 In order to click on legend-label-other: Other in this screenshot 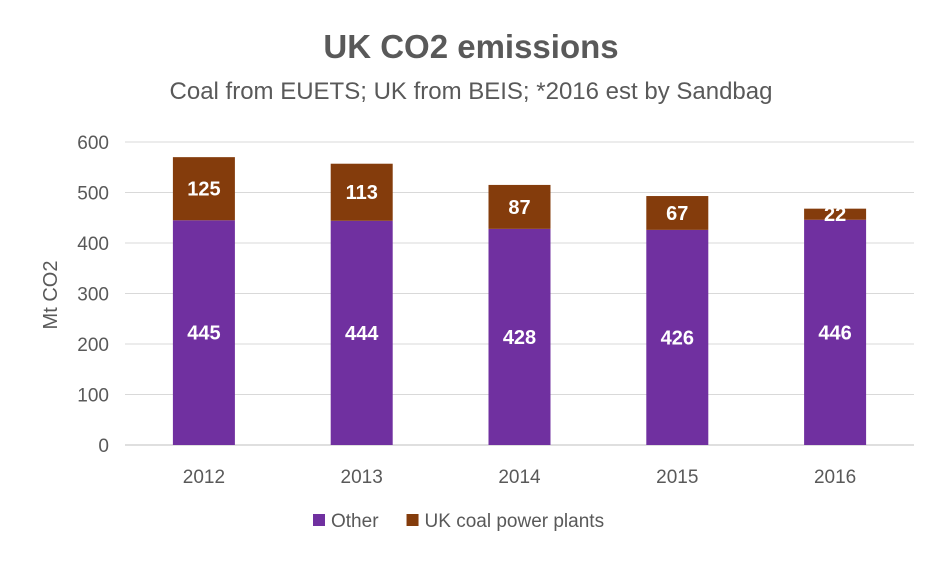, I will do `click(355, 521)`.